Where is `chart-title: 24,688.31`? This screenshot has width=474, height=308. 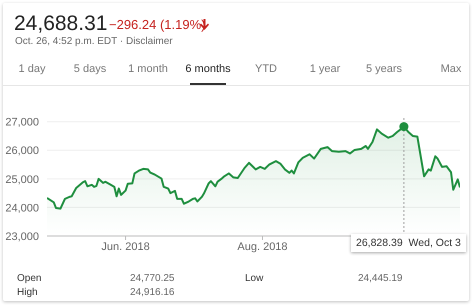
chart-title: 24,688.31 is located at coordinates (61, 24).